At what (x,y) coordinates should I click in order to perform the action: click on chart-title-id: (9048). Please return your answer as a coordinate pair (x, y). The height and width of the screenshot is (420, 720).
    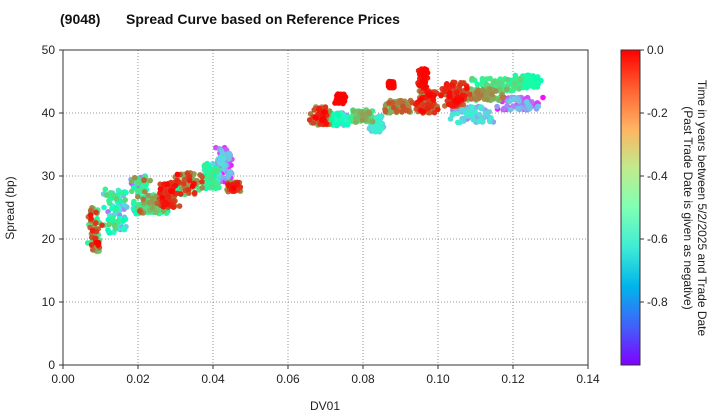
    Looking at the image, I should click on (80, 19).